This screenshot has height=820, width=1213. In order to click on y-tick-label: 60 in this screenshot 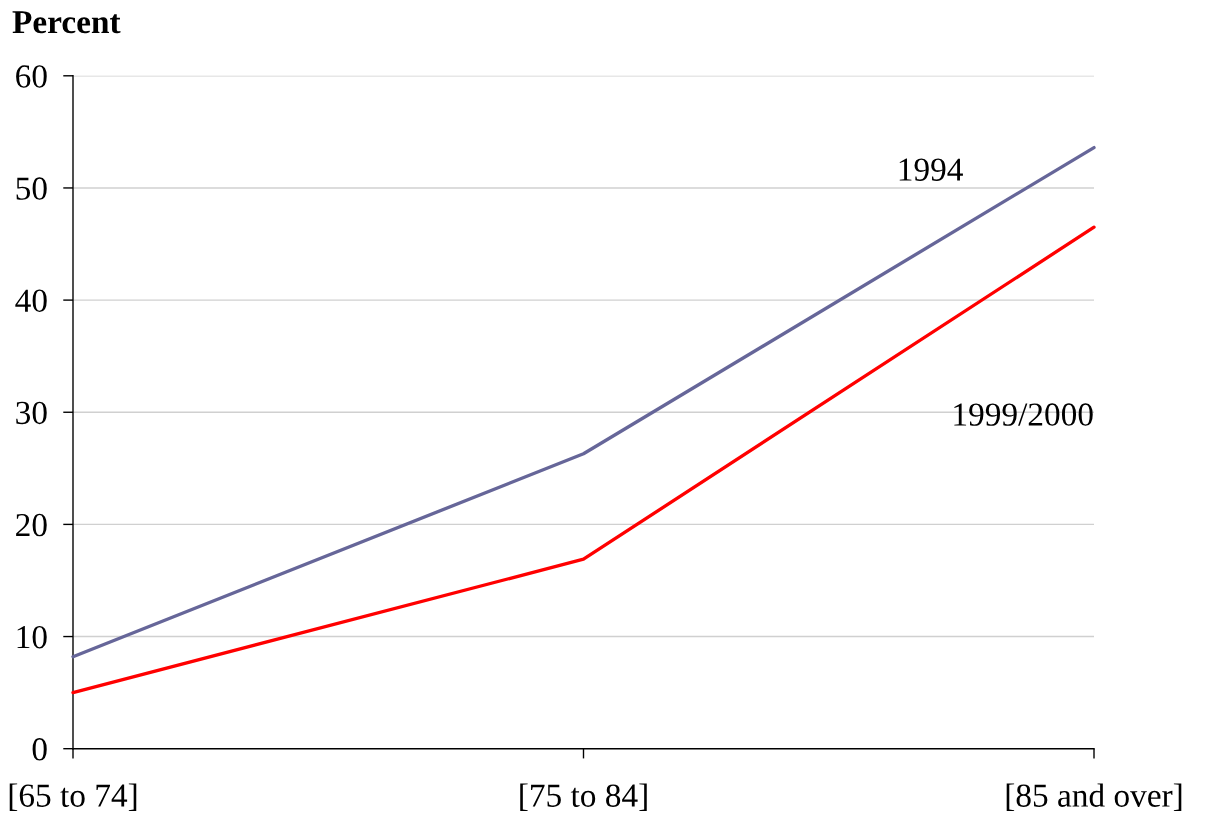, I will do `click(31, 76)`.